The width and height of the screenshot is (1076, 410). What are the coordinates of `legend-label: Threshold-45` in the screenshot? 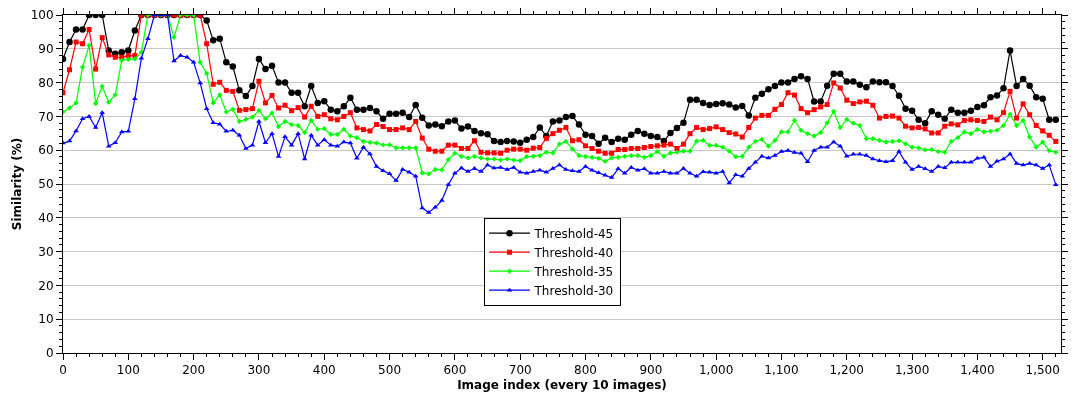 It's located at (573, 233).